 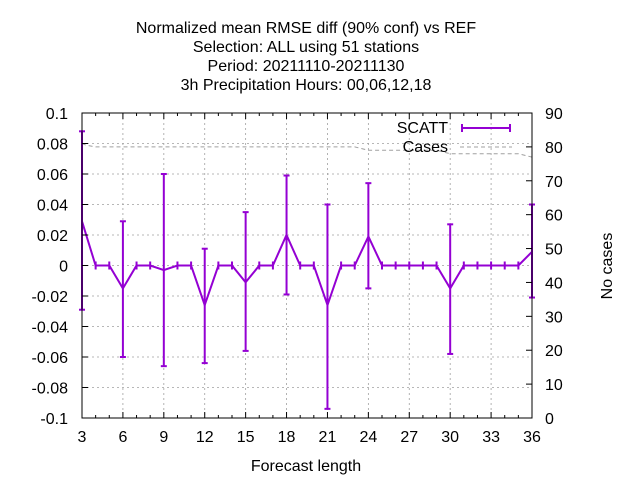 I want to click on y-tick-label: 0.06, so click(x=52, y=175).